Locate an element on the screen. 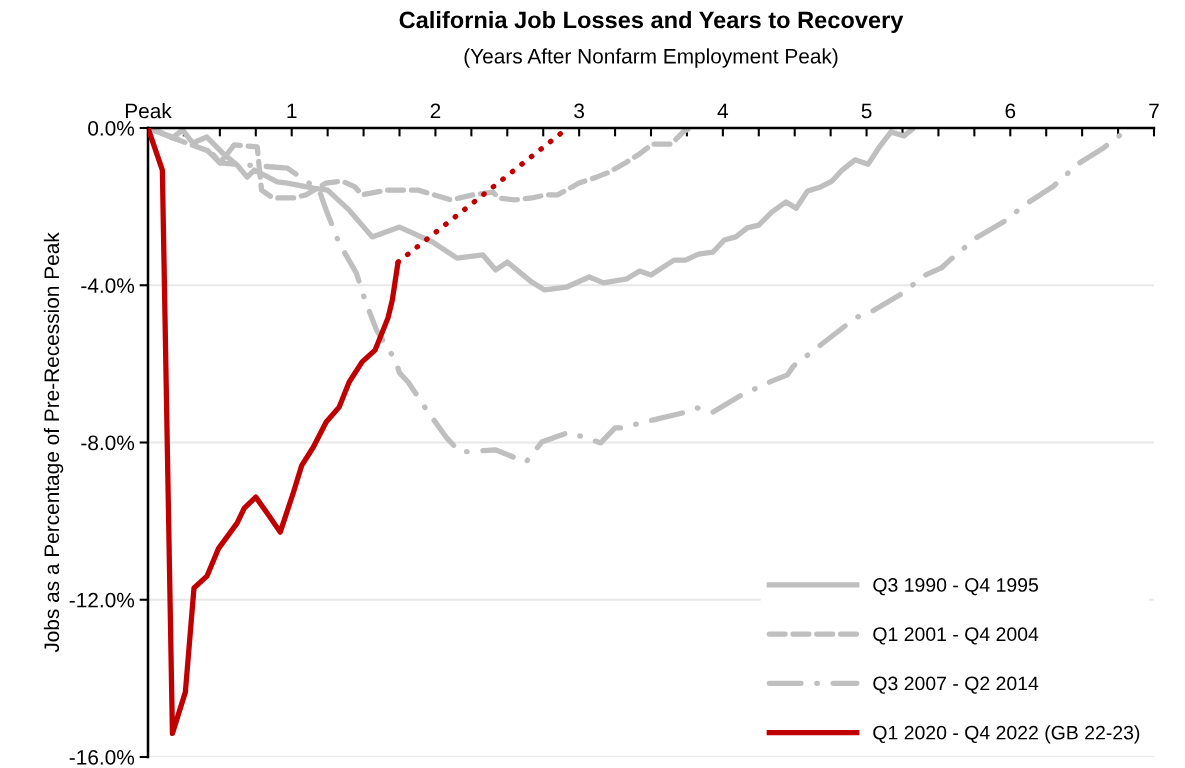  y-tick-label: 0.0% is located at coordinates (111, 128).